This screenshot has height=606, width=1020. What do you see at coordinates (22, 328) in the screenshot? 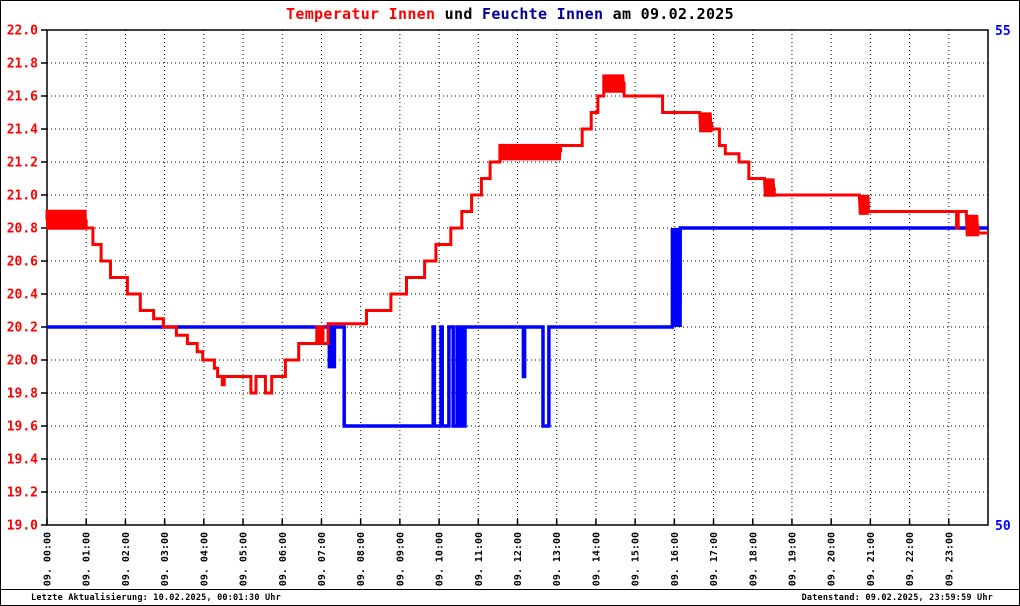
I see `left-axis-label: 20.2` at bounding box center [22, 328].